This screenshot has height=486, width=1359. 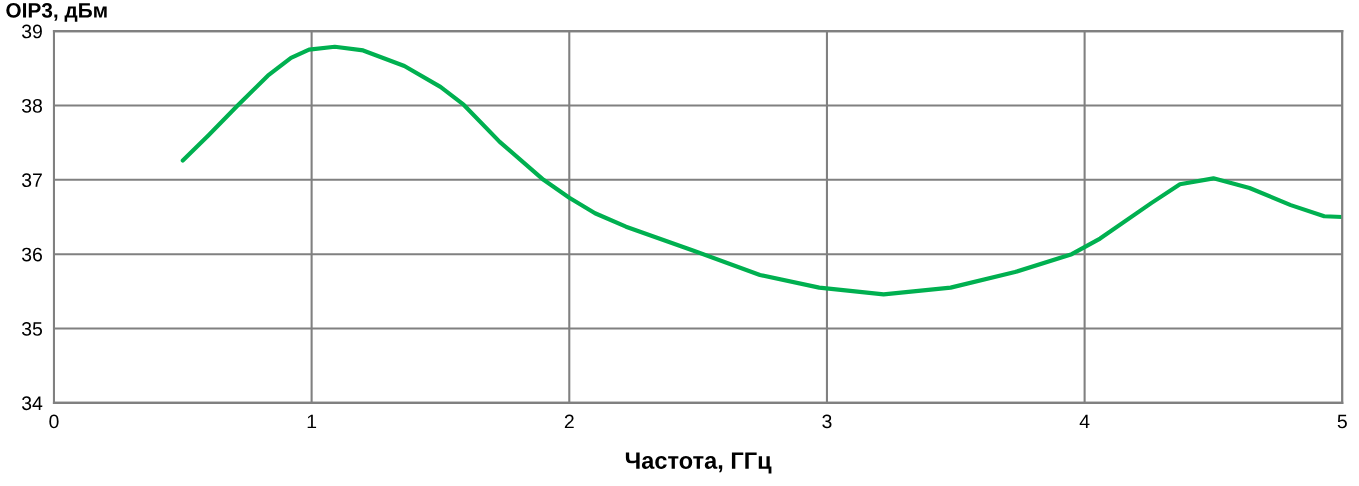 I want to click on y-axis-title: OIP3, дБм, so click(x=56, y=12).